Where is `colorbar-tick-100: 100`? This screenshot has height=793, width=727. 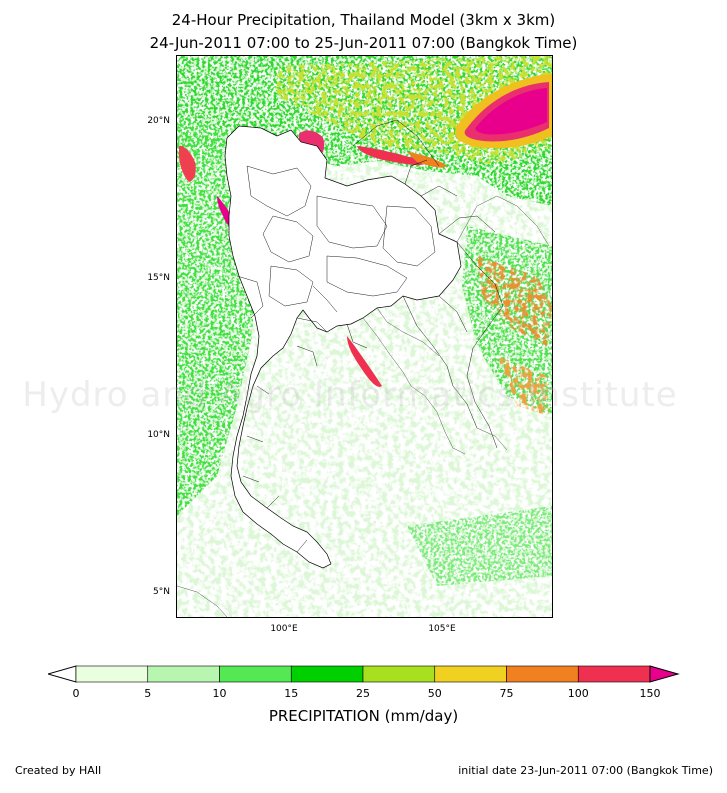
colorbar-tick-100: 100 is located at coordinates (578, 693).